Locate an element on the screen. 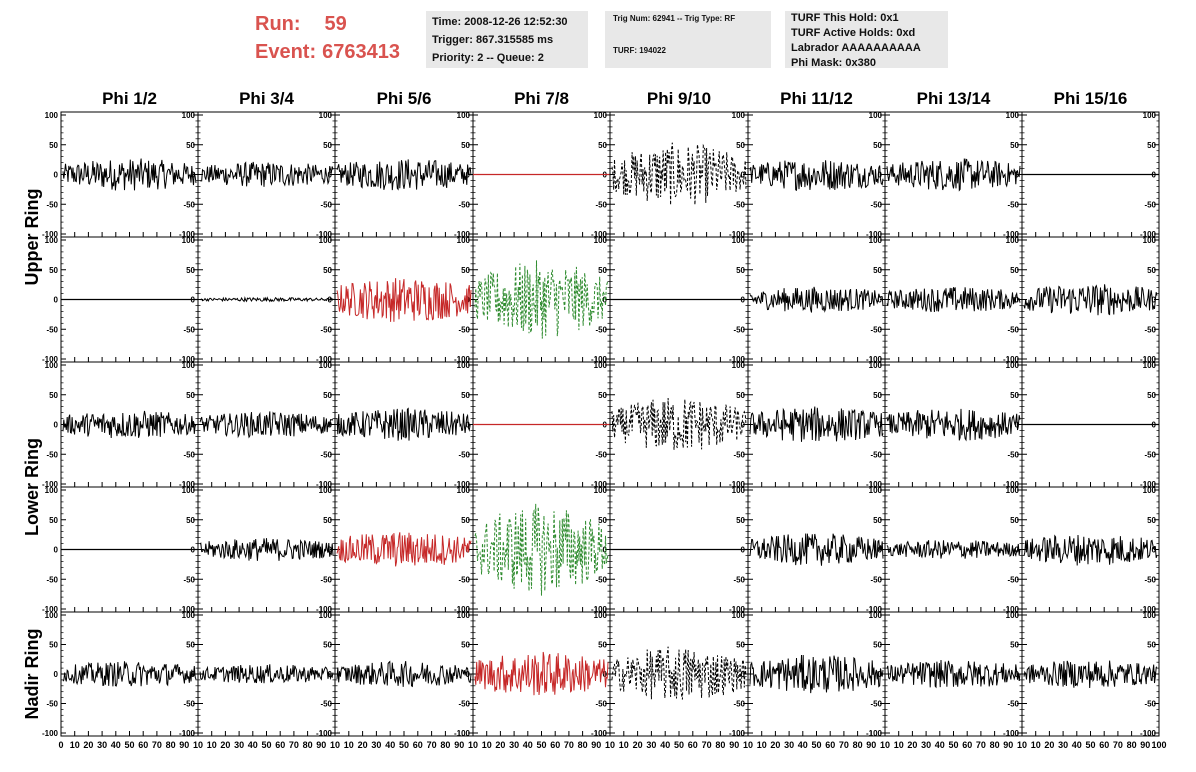 This screenshot has height=772, width=1196. x-tick-label: 60 is located at coordinates (418, 745).